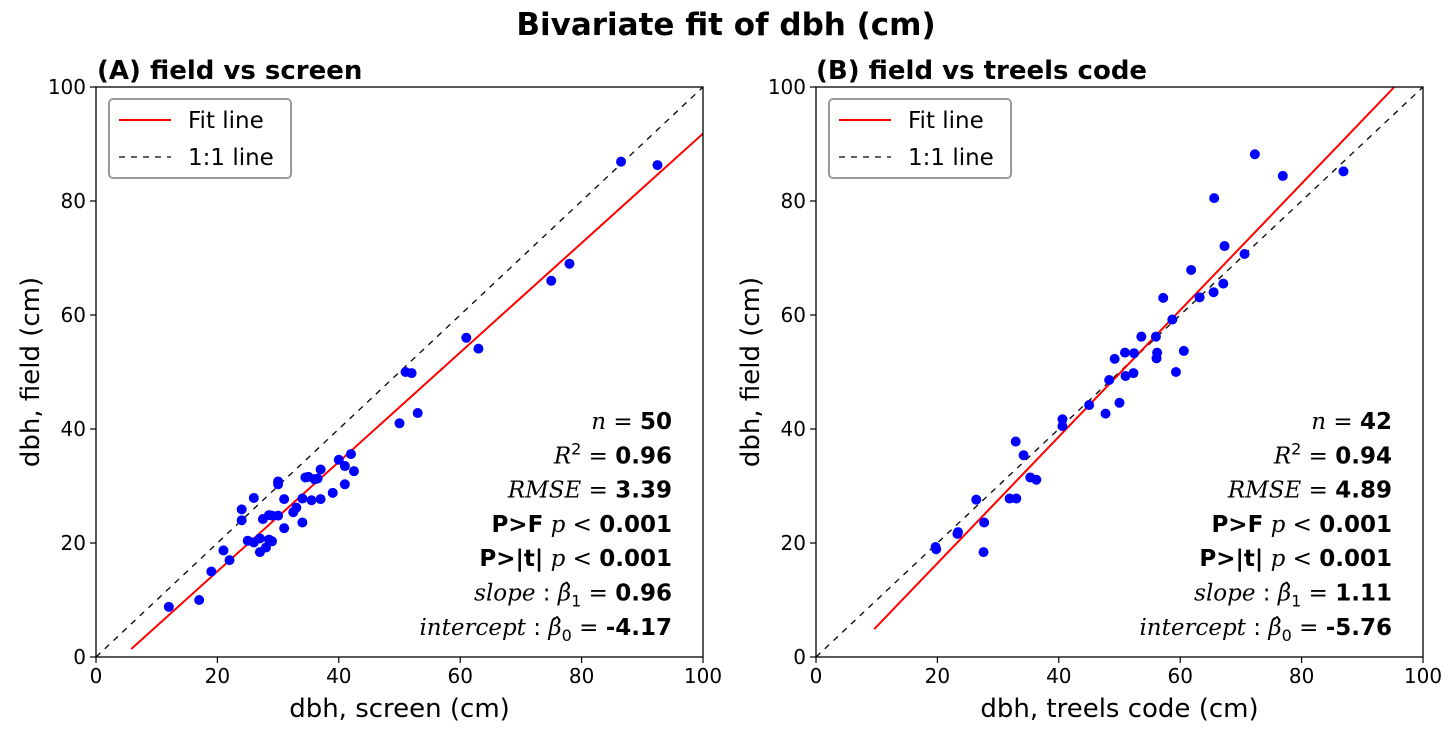 This screenshot has height=733, width=1453. I want to click on stat-pt: P>|t| p < 0.001, so click(575, 559).